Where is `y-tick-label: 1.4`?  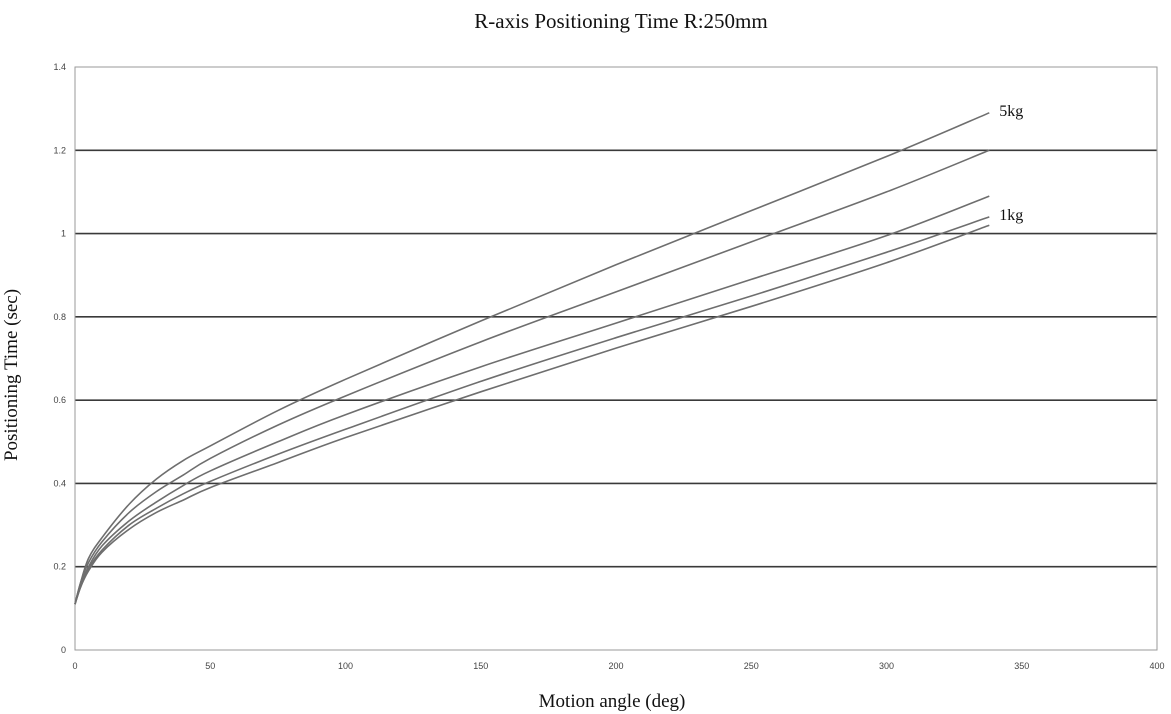 y-tick-label: 1.4 is located at coordinates (59, 67).